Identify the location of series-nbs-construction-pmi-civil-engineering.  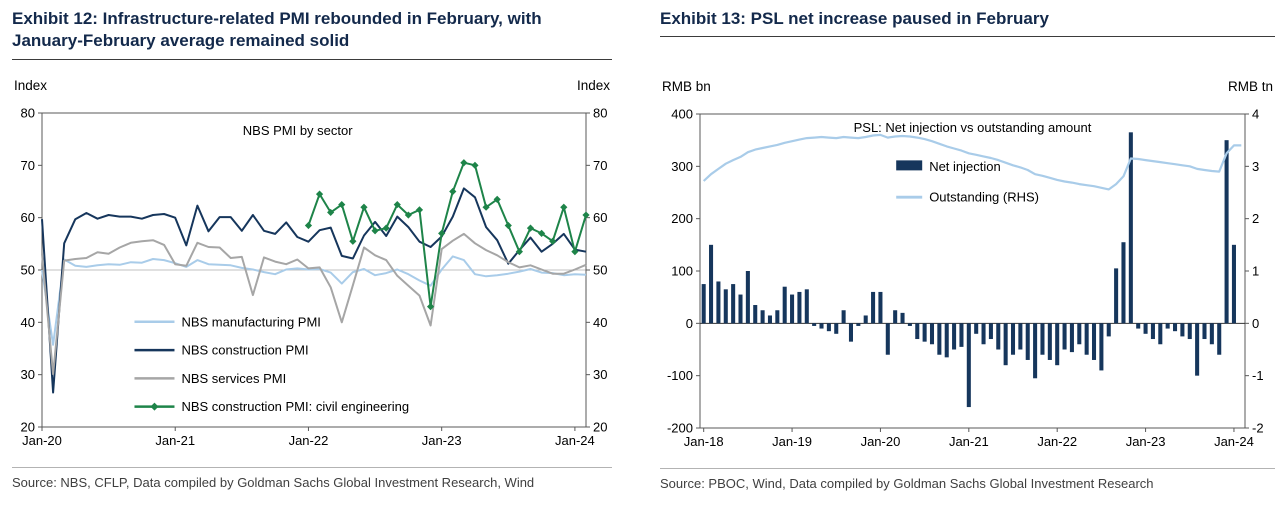
(447, 234).